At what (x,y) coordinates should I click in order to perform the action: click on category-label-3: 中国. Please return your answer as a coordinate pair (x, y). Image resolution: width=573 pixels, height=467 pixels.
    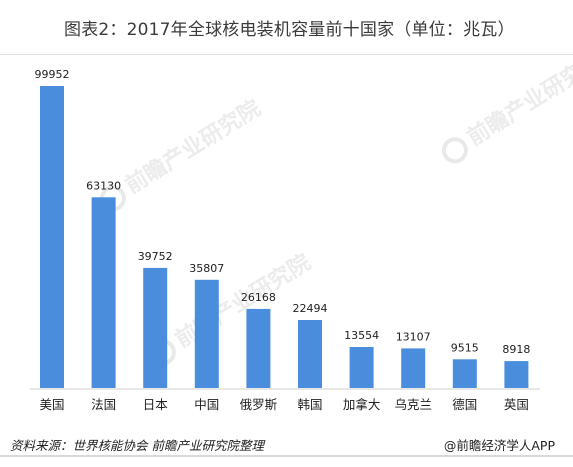
    Looking at the image, I should click on (206, 404).